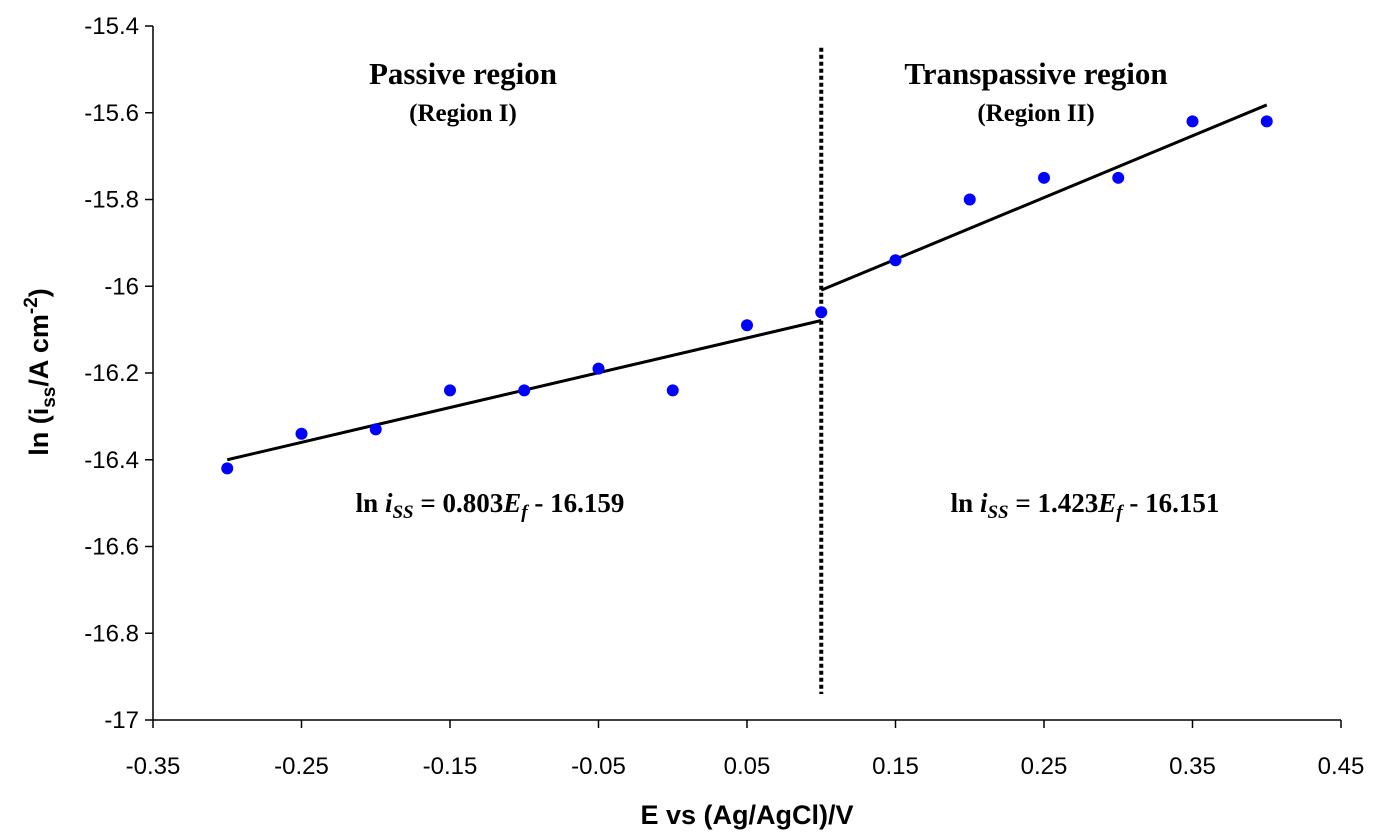  I want to click on equation: ln iSS = 1.423Ef - 16.151, so click(1085, 505).